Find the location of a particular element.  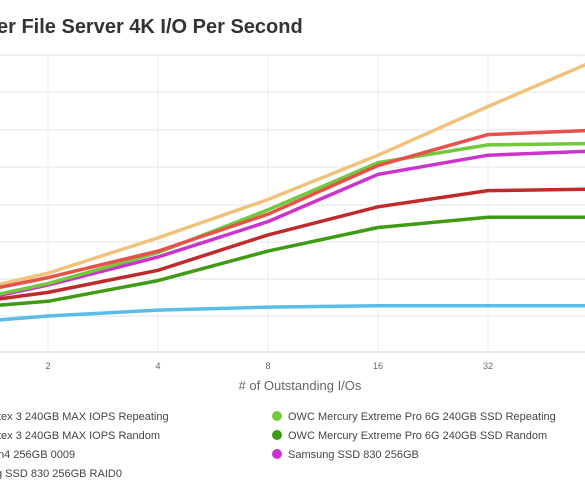

legend-item: tex 3 240GB MAX IOPS Random is located at coordinates (80, 436).